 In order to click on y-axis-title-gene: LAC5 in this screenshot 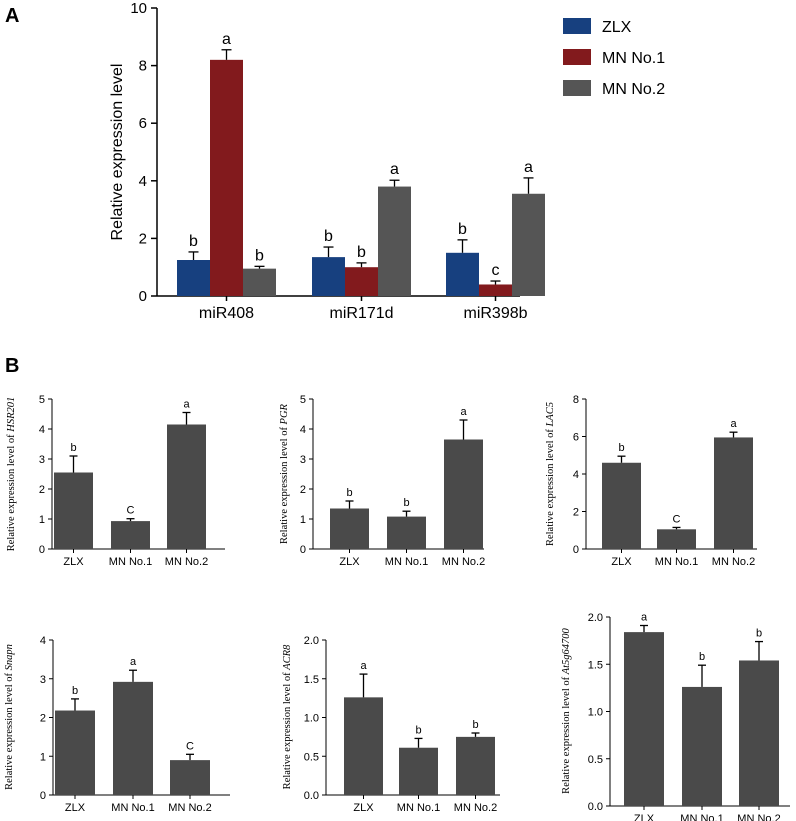, I will do `click(550, 415)`.